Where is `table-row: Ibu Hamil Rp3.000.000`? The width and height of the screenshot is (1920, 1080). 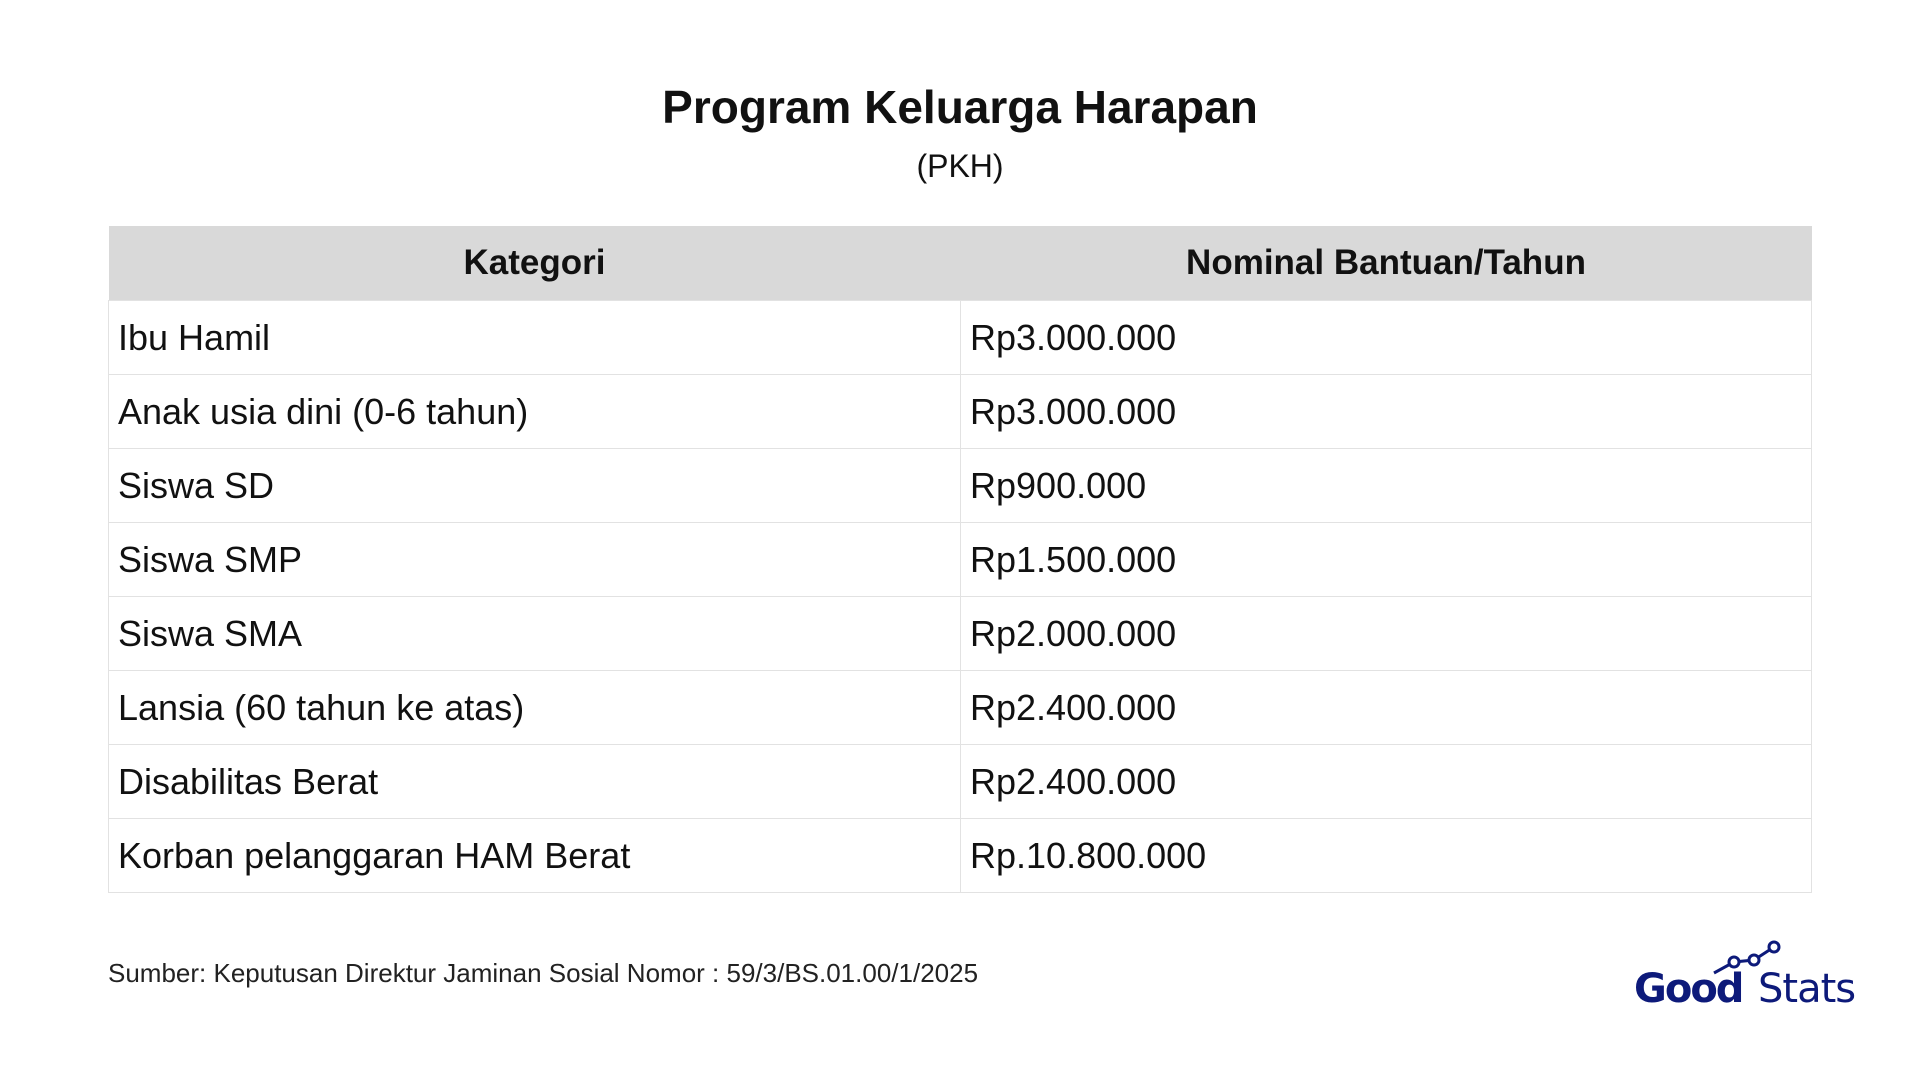
table-row: Ibu Hamil Rp3.000.000 is located at coordinates (960, 337).